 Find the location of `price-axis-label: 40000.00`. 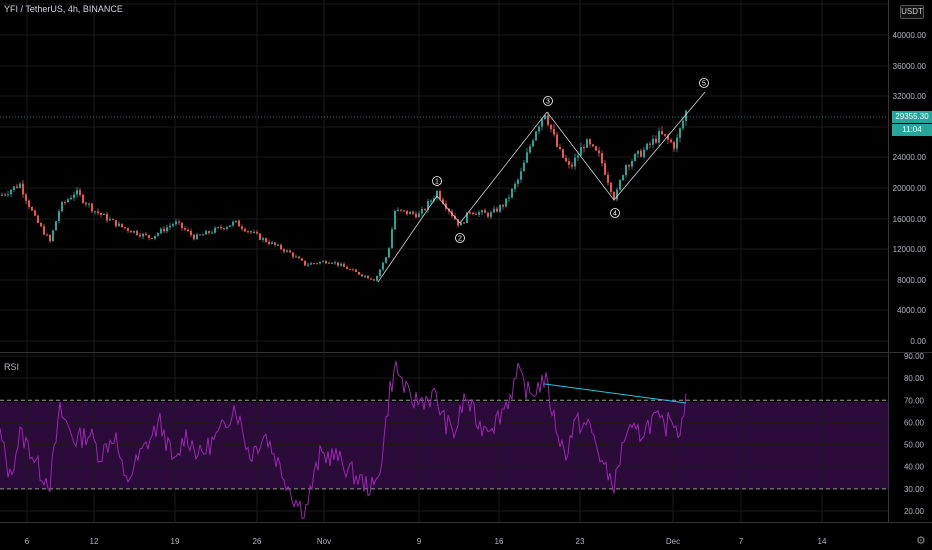

price-axis-label: 40000.00 is located at coordinates (910, 35).